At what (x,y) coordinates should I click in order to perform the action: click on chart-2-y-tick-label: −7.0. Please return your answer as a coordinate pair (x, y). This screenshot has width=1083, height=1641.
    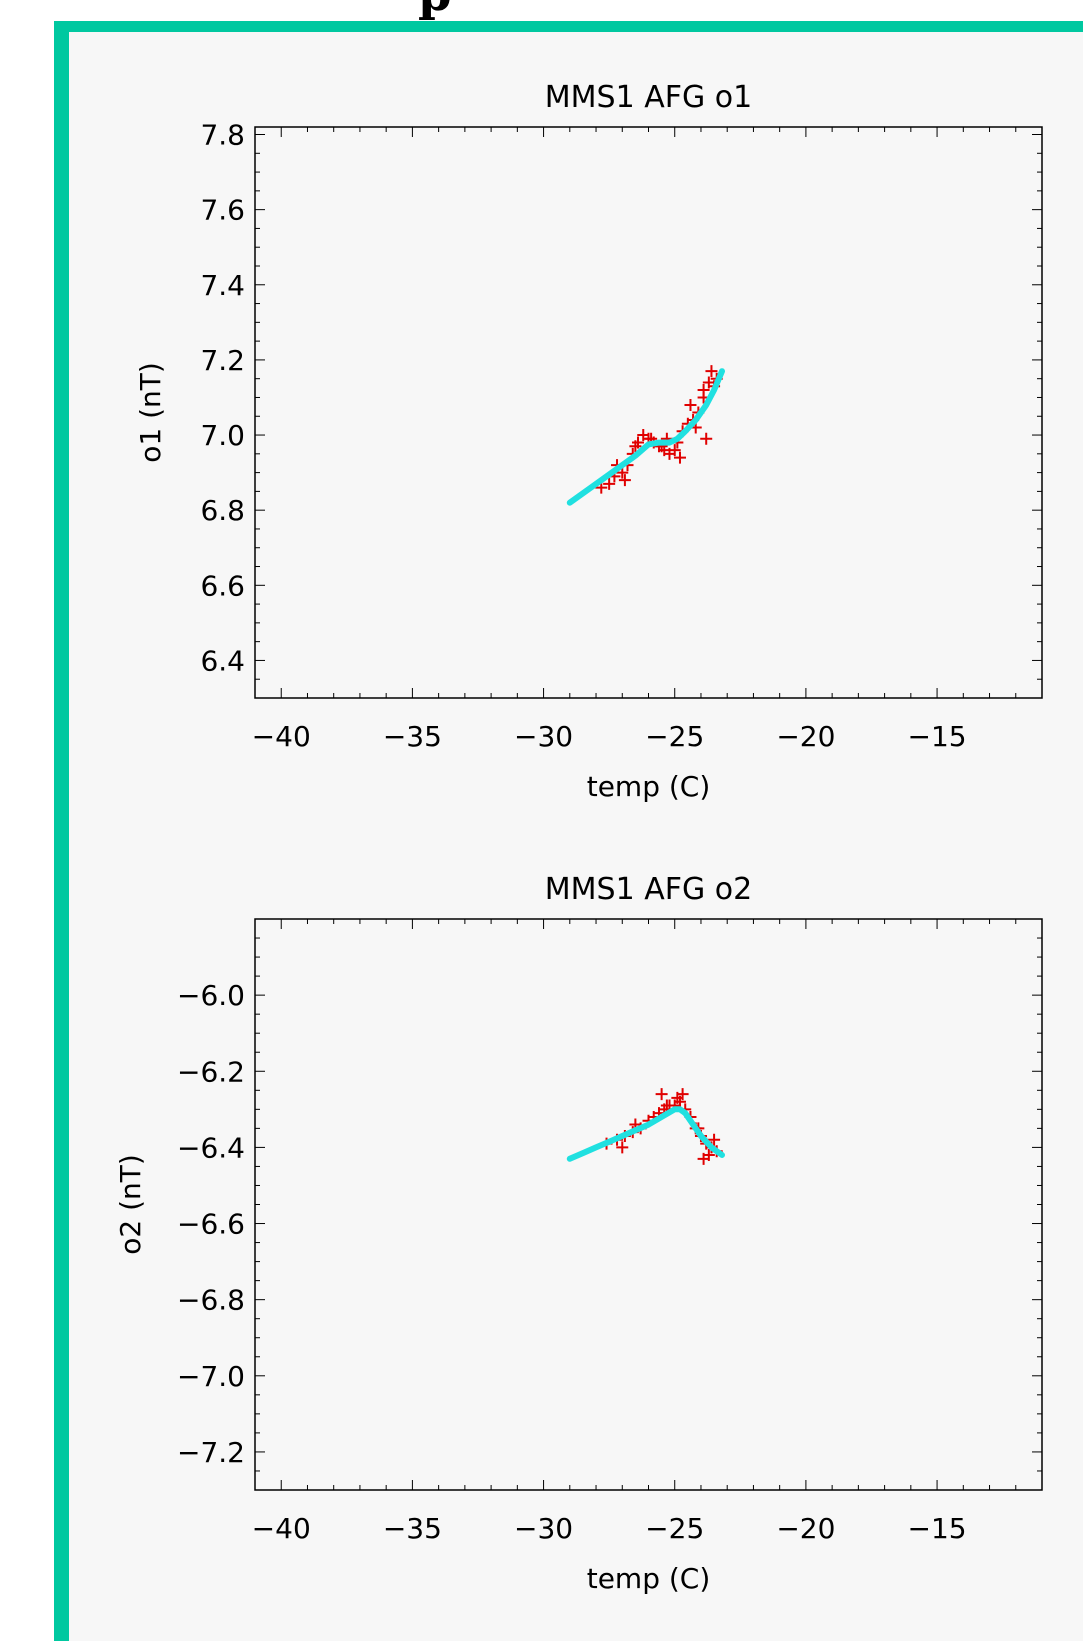
    Looking at the image, I should click on (211, 1376).